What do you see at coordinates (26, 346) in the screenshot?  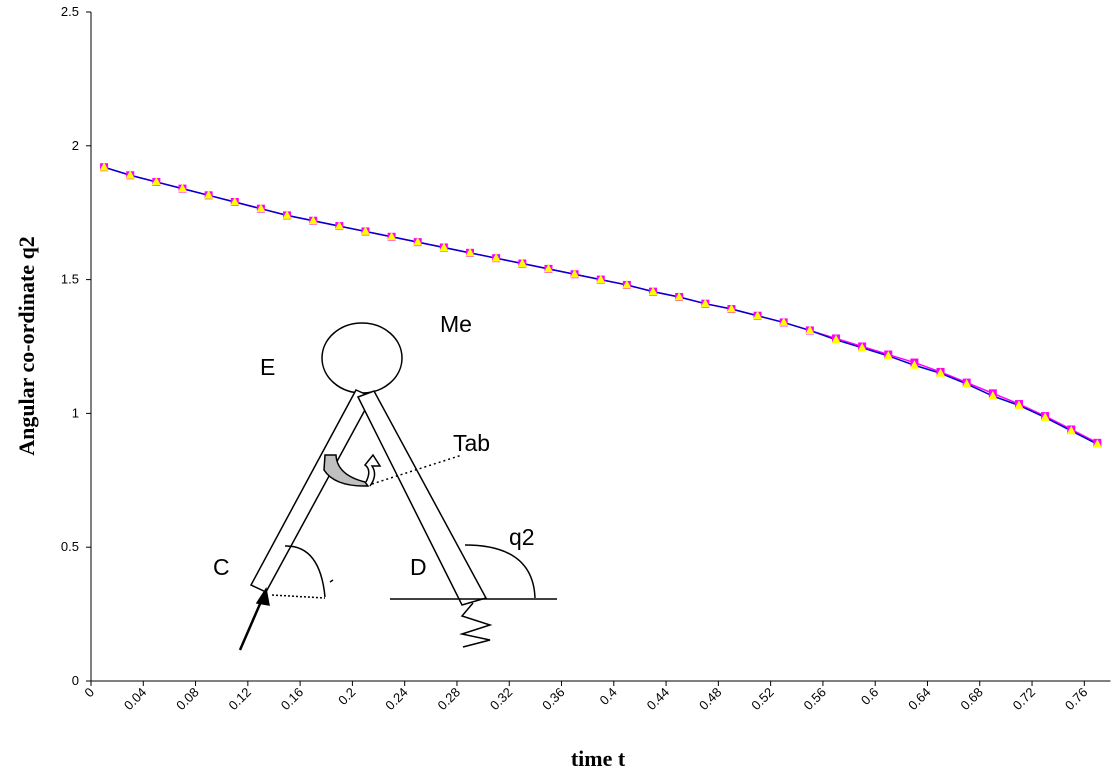 I see `y-axis-title: Angular co-ordinate q2` at bounding box center [26, 346].